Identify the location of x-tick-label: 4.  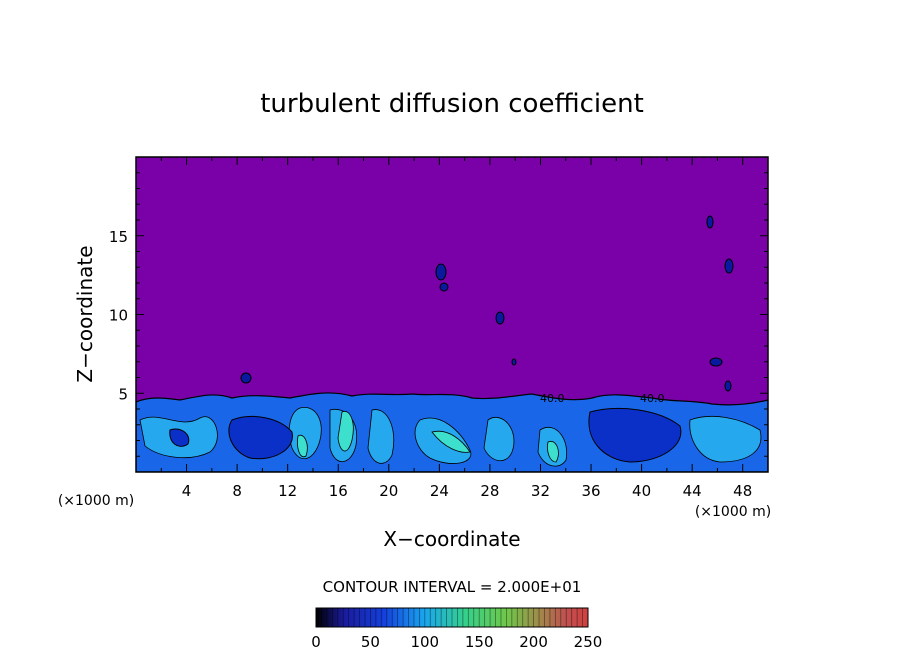
(187, 491).